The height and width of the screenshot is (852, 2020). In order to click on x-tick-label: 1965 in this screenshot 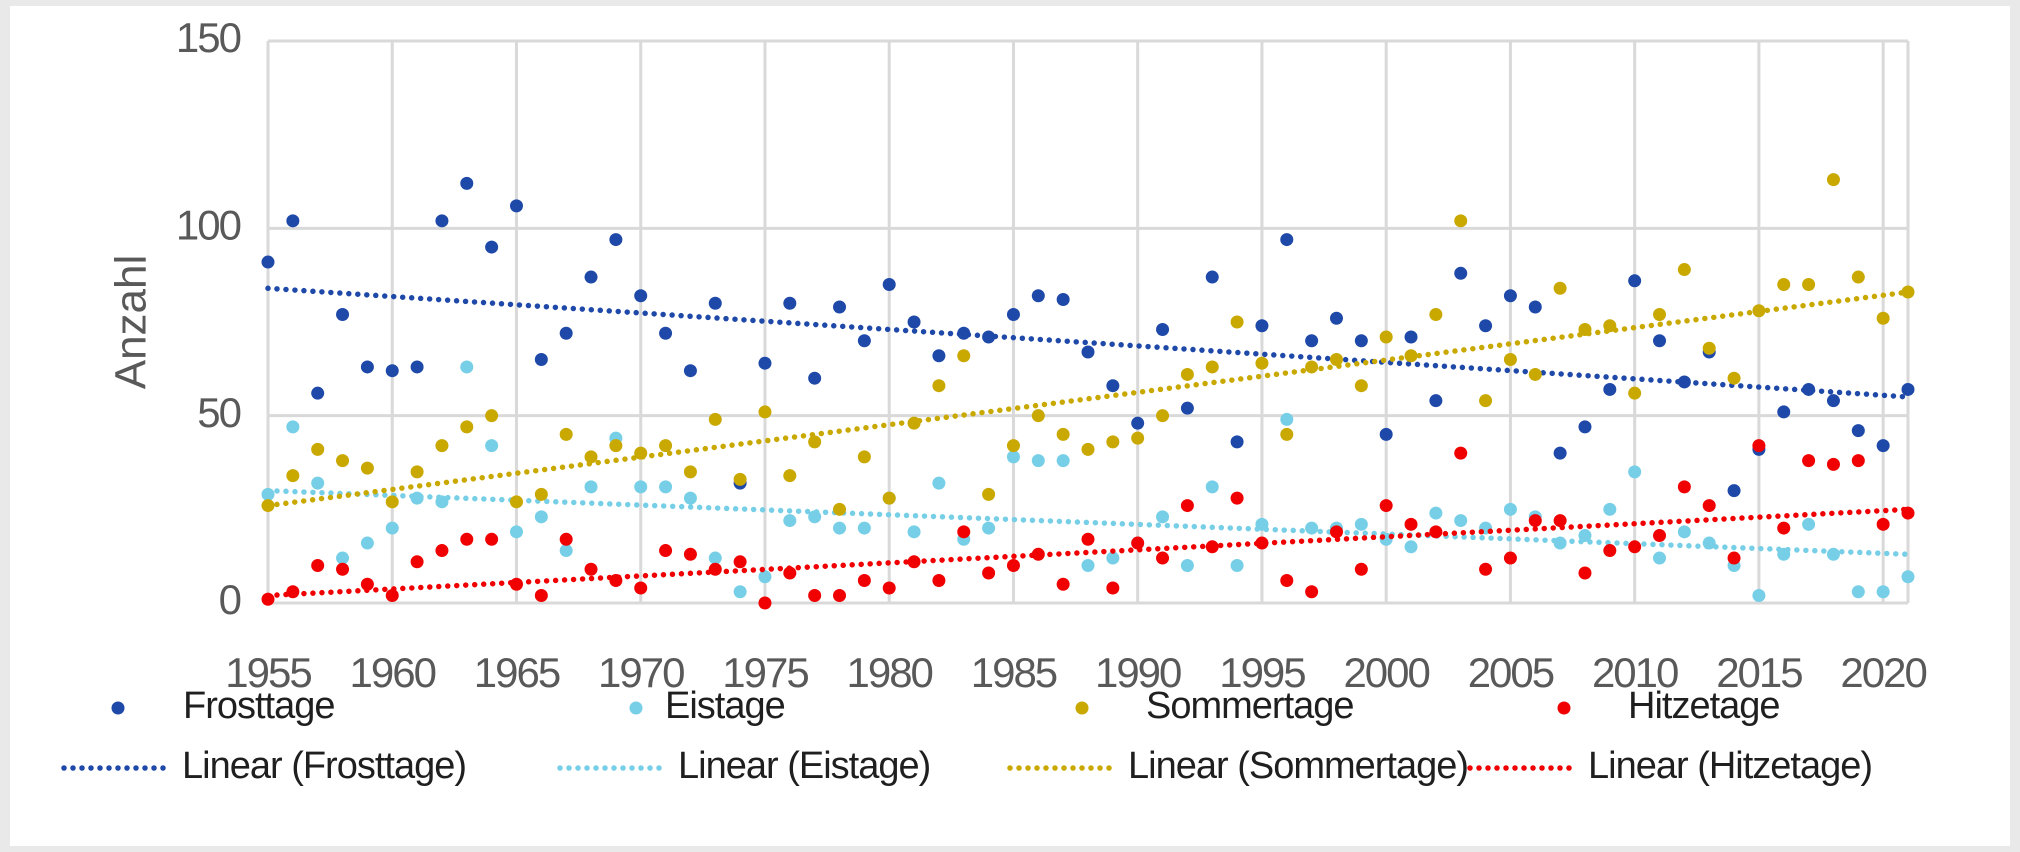, I will do `click(517, 672)`.